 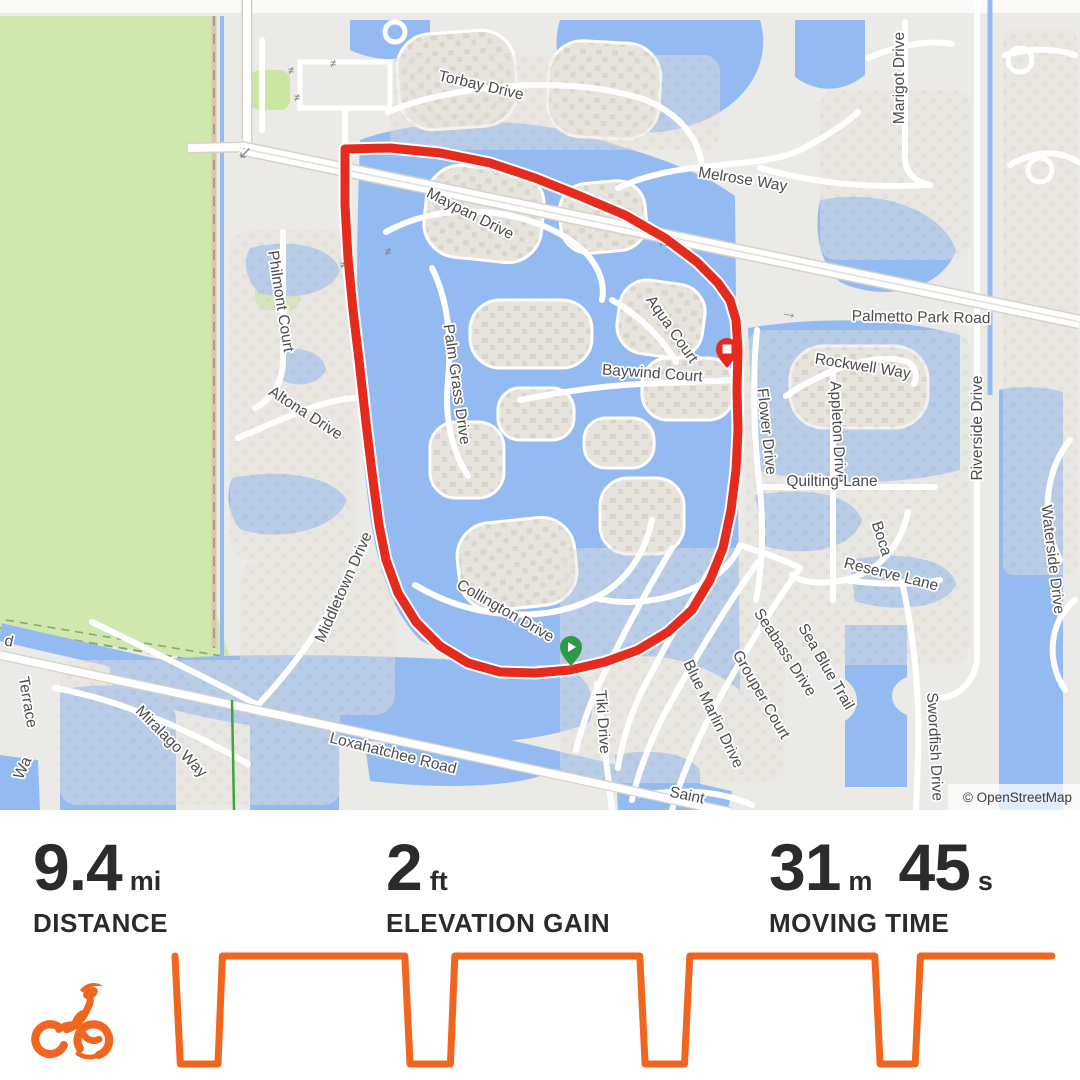 I want to click on elevation-footer, so click(x=540, y=1010).